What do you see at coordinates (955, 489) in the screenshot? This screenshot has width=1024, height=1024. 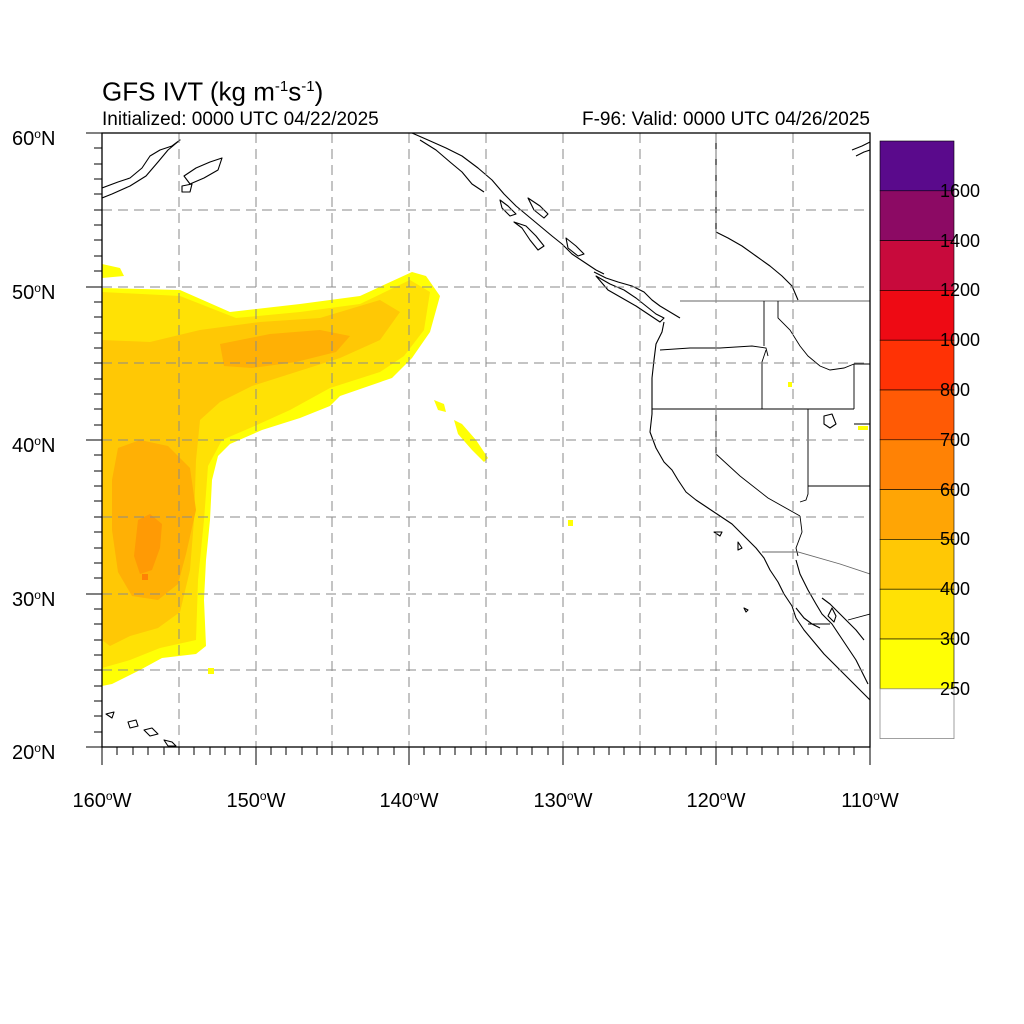 I see `colorbar-label: 600` at bounding box center [955, 489].